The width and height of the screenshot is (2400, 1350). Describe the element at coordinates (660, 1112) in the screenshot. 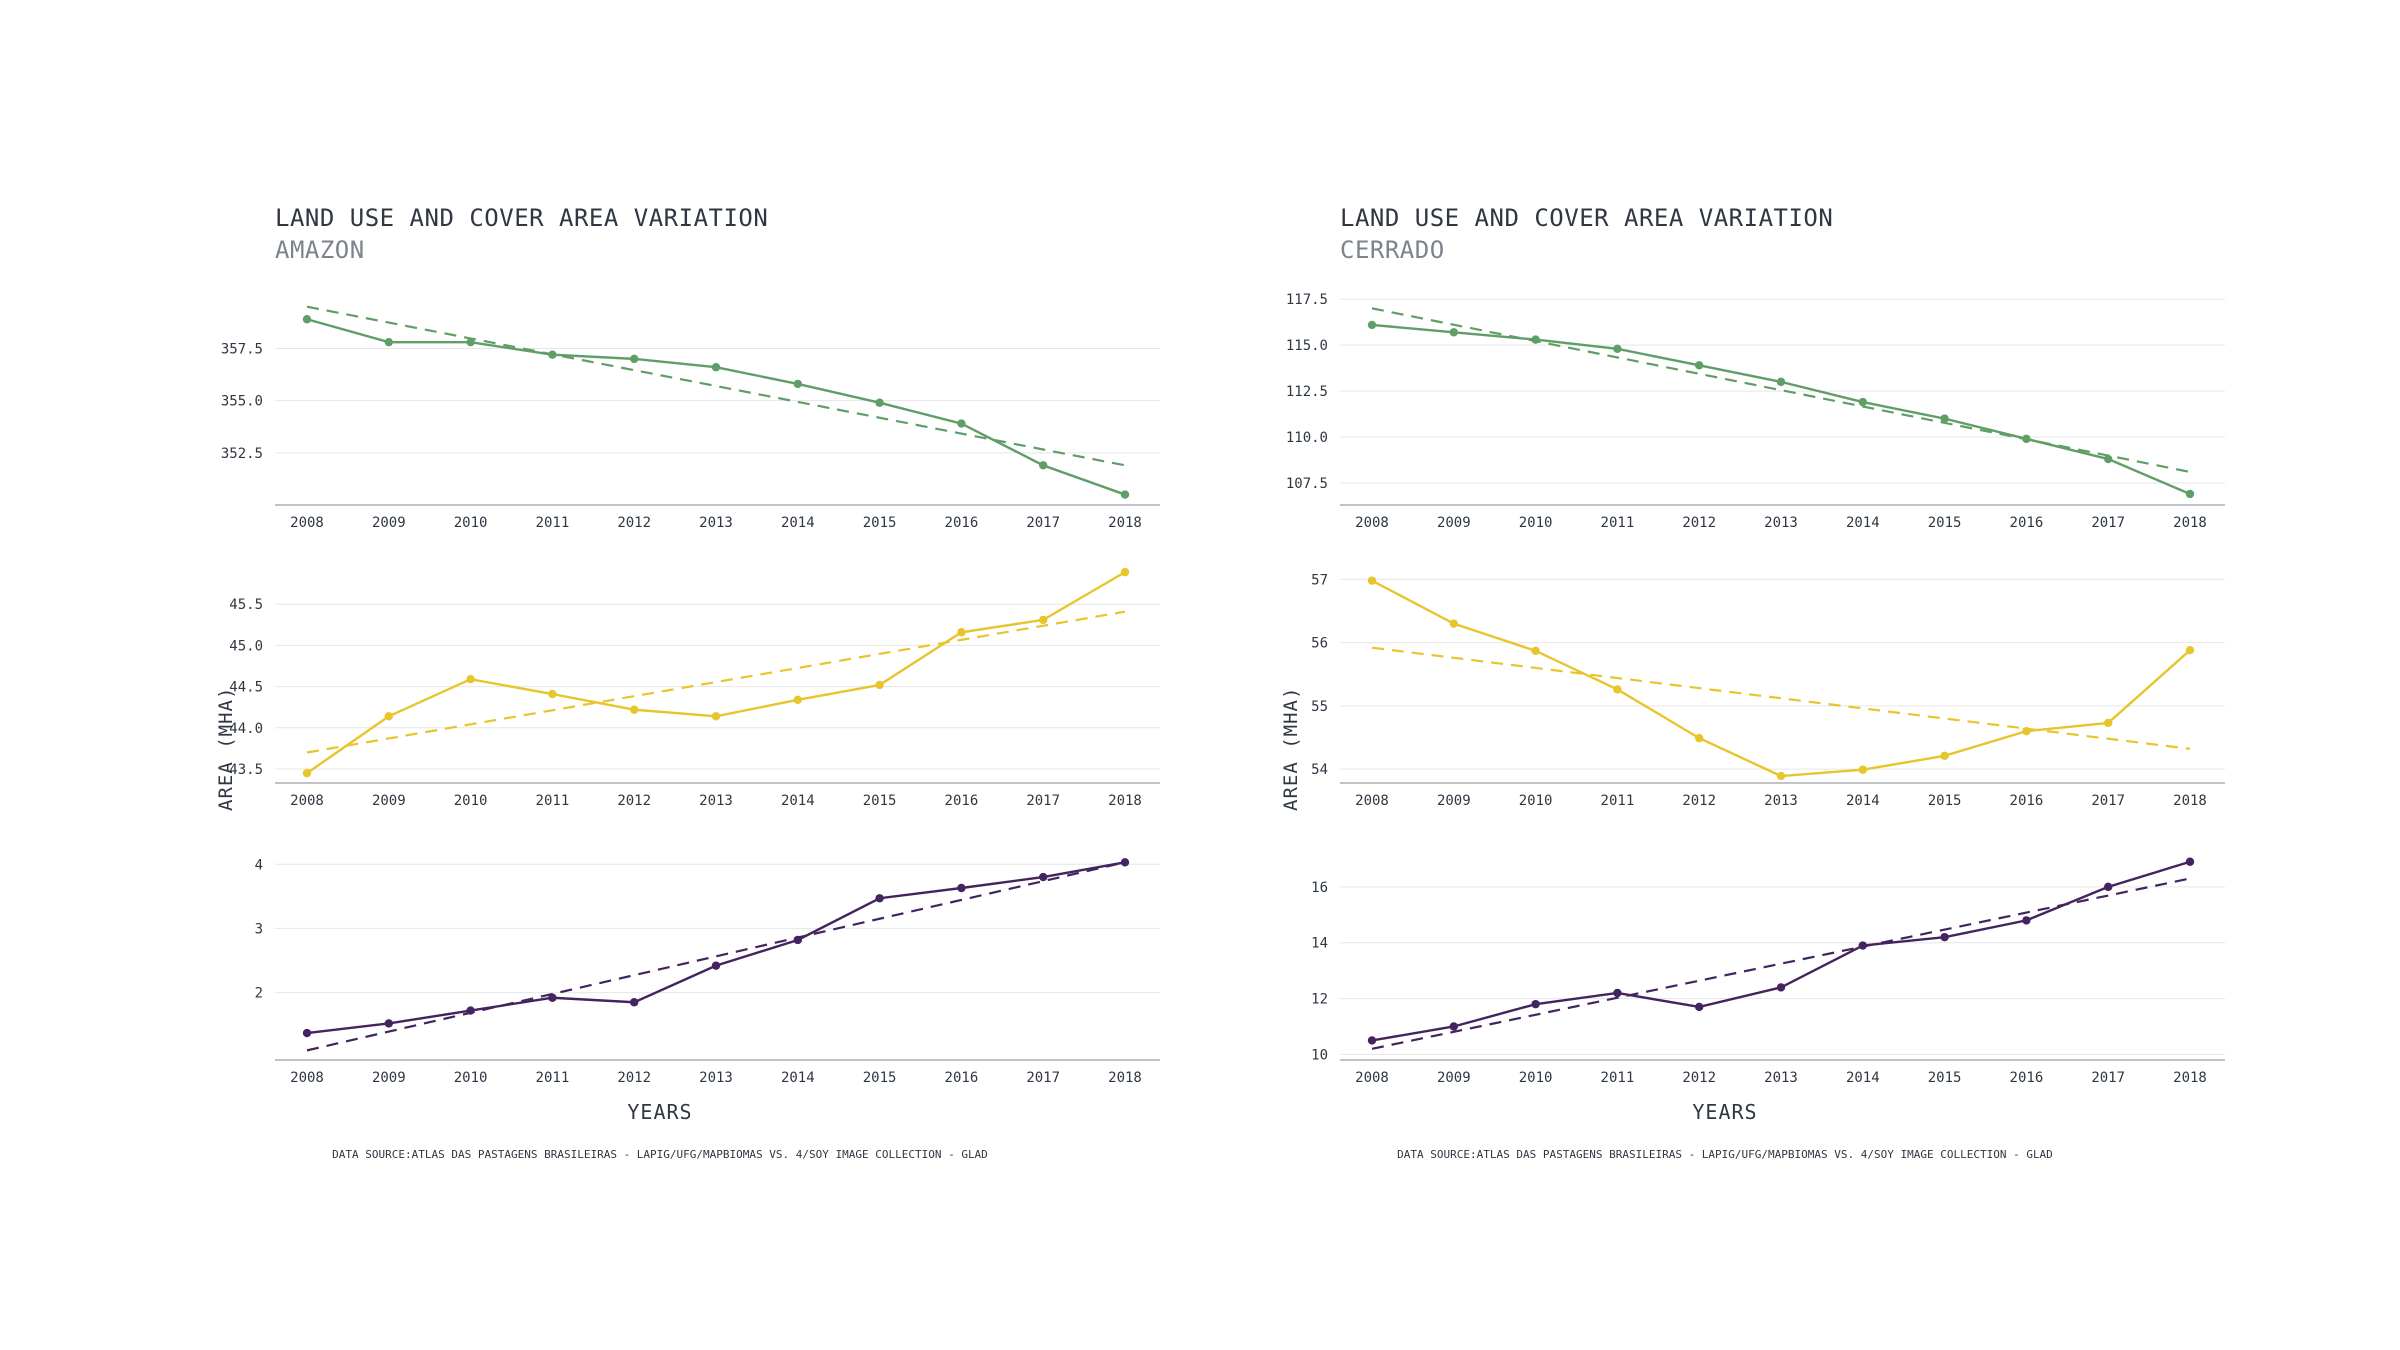

I see `x-axis-label: YEARS` at that location.